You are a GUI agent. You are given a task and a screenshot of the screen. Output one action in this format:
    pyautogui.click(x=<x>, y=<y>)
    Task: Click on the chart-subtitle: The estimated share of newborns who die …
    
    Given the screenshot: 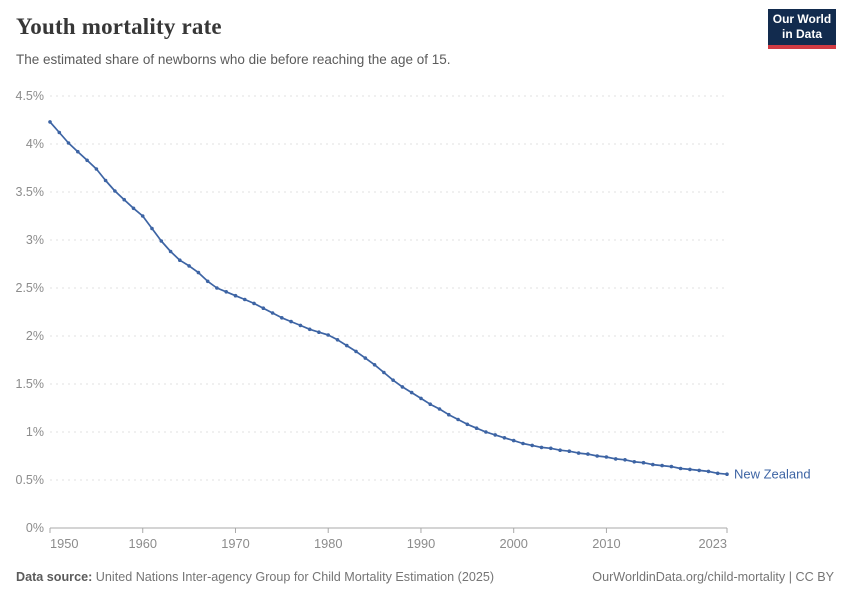 What is the action you would take?
    pyautogui.click(x=233, y=59)
    